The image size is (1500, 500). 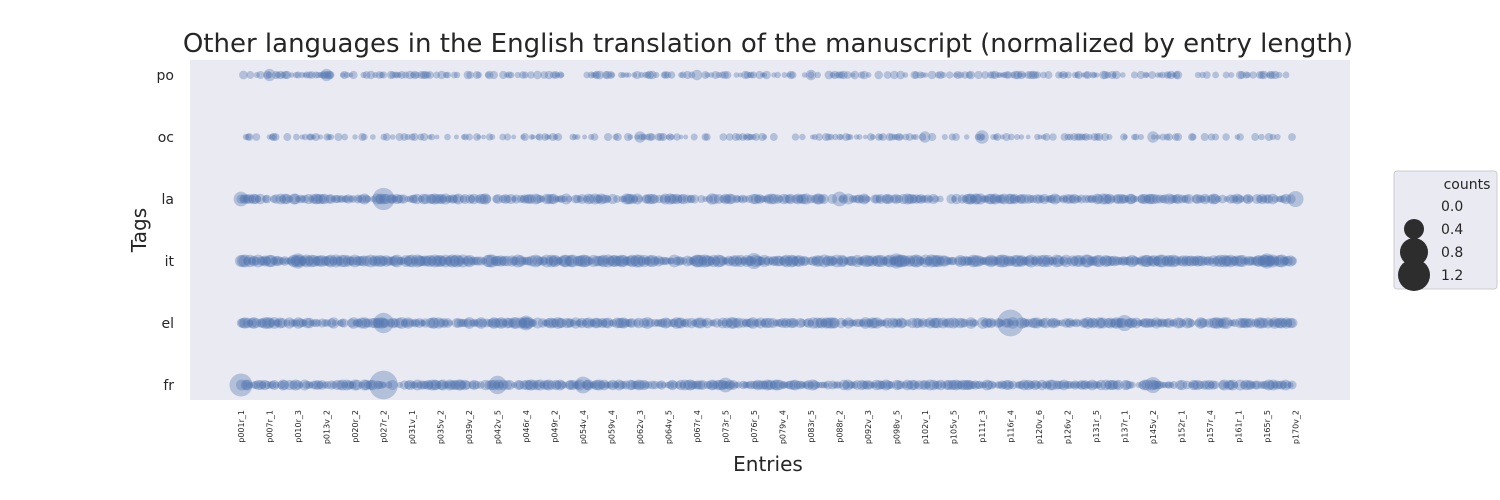 What do you see at coordinates (669, 427) in the screenshot?
I see `x-tick-label: p064v_5` at bounding box center [669, 427].